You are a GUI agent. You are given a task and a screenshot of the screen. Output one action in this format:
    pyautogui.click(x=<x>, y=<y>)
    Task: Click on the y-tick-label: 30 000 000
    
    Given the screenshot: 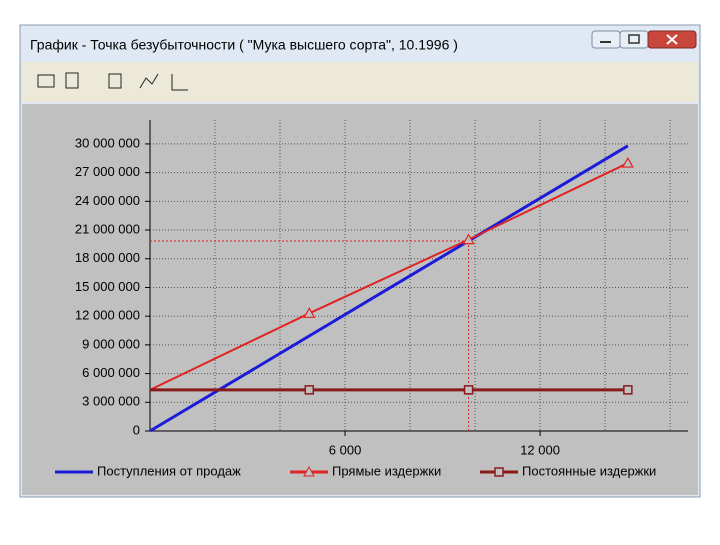 What is the action you would take?
    pyautogui.click(x=107, y=142)
    